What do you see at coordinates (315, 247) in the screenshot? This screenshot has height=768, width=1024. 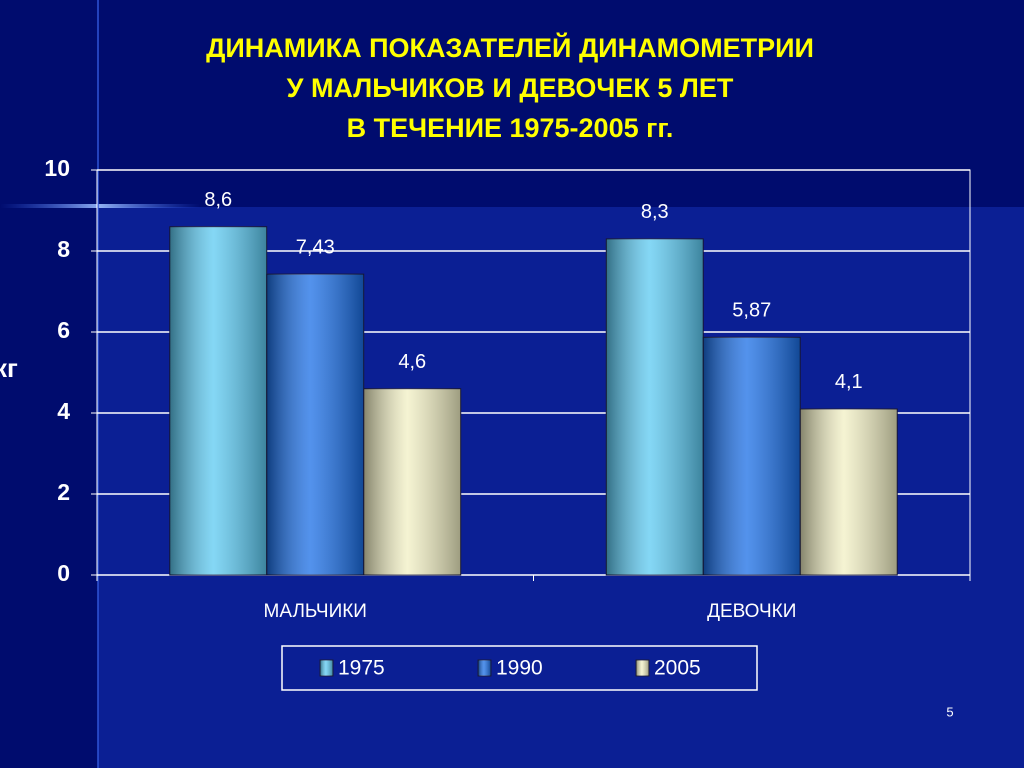 I see `data-label: 7,43` at bounding box center [315, 247].